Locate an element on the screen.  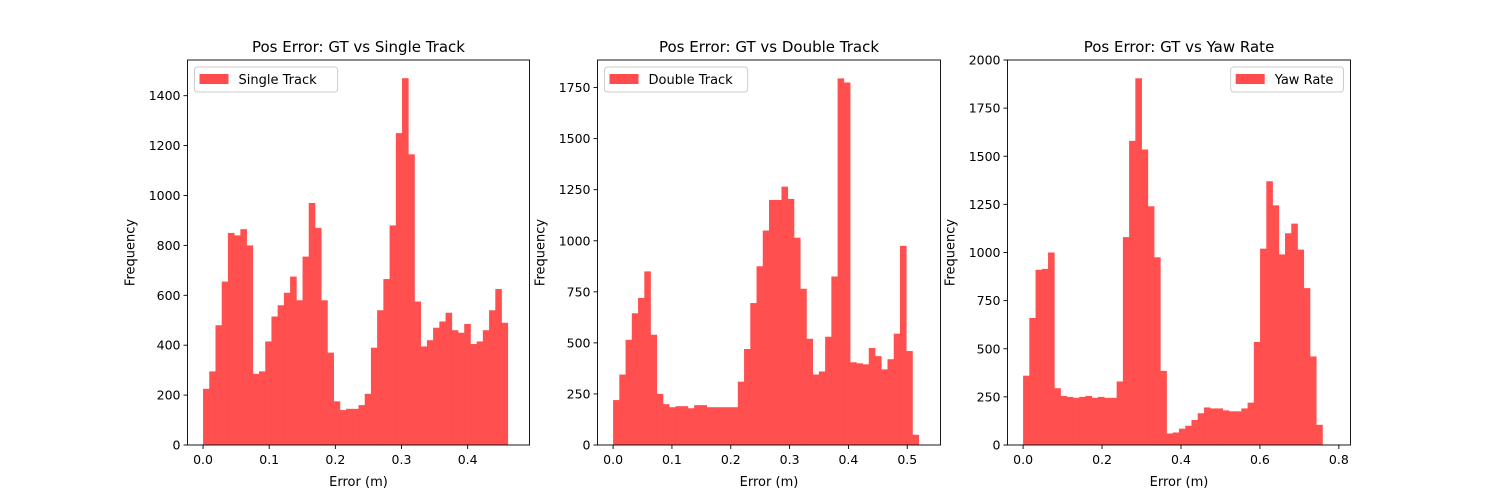
x-tick-label: 0.4 is located at coordinates (1181, 459).